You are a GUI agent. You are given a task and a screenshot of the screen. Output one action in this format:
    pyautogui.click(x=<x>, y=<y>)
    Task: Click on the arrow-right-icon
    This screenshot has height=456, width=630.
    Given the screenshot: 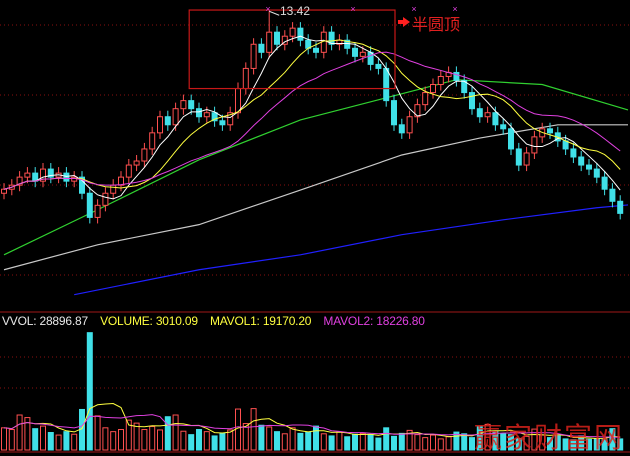 What is the action you would take?
    pyautogui.click(x=404, y=22)
    